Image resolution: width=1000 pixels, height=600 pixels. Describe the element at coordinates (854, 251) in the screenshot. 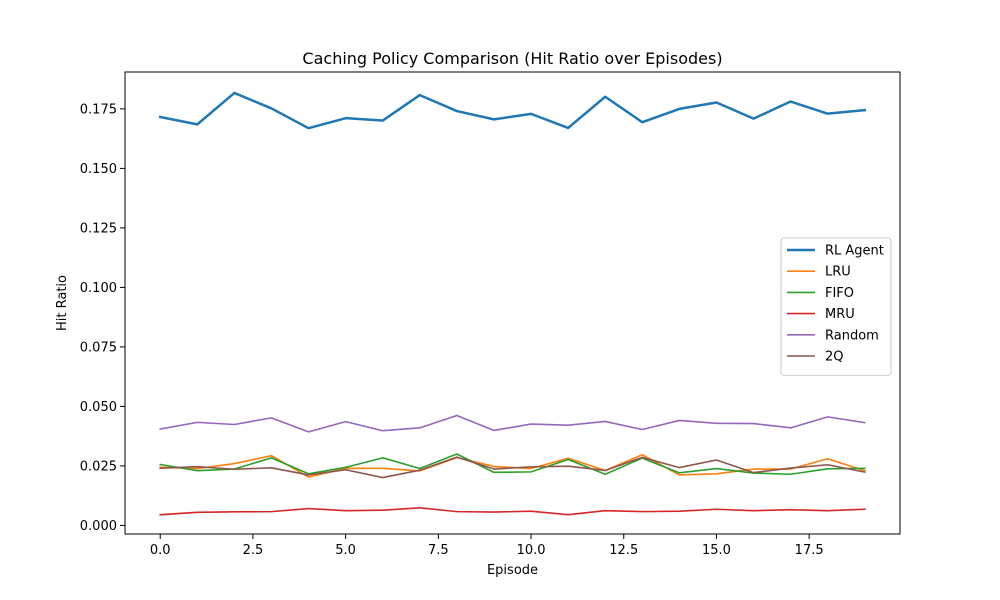

I see `legend-label-rl-agent: RL Agent` at that location.